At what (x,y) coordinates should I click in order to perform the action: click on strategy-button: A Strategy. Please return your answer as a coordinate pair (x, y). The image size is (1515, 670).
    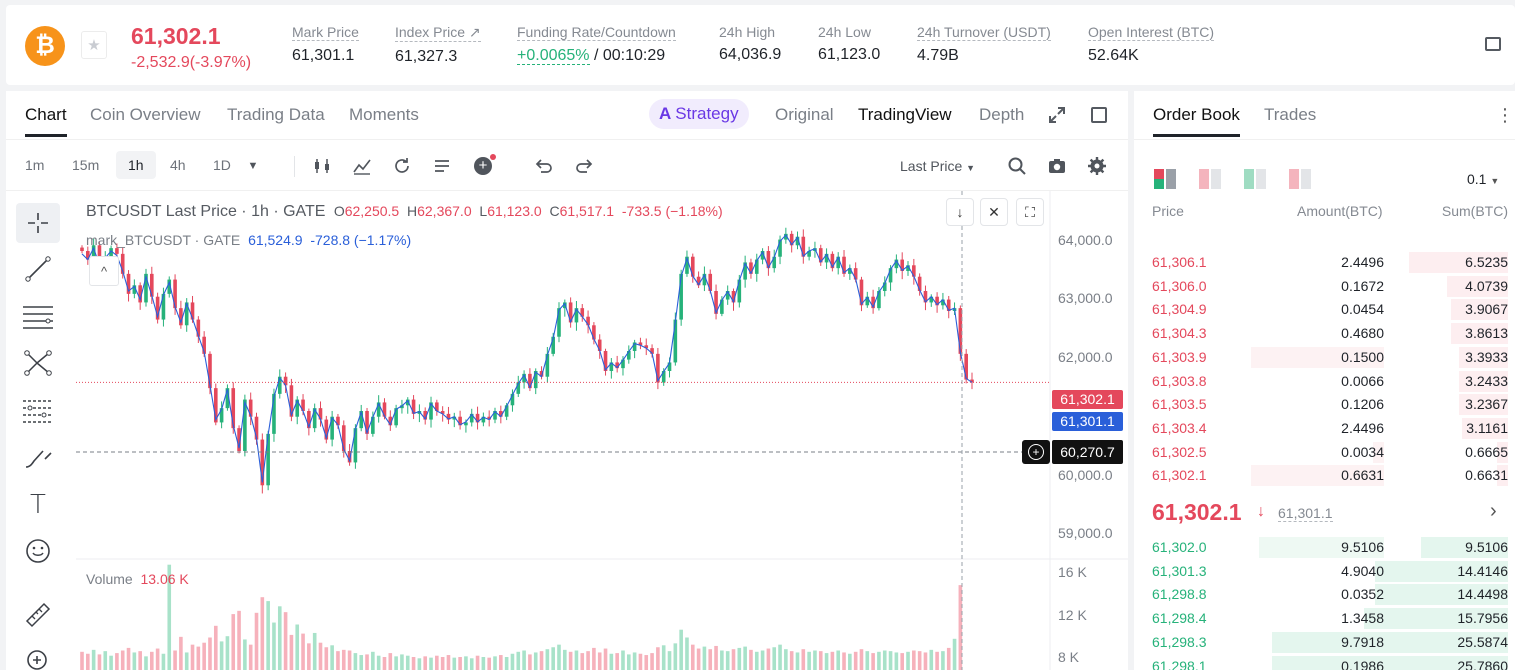
    Looking at the image, I should click on (699, 114).